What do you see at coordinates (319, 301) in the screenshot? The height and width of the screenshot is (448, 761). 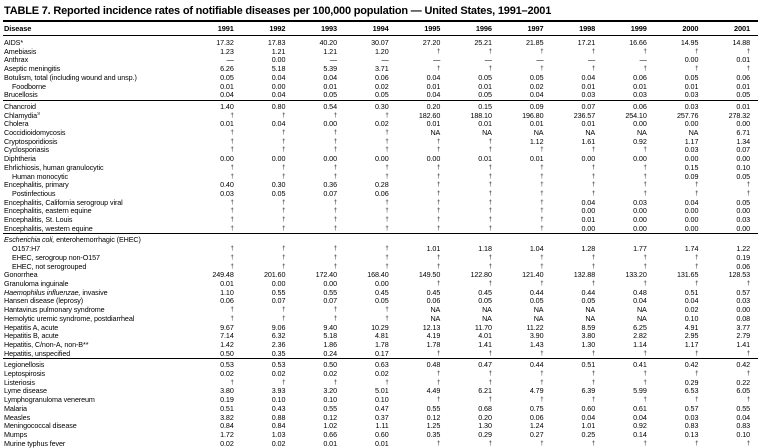 I see `rate-cell-1993: 0.07` at bounding box center [319, 301].